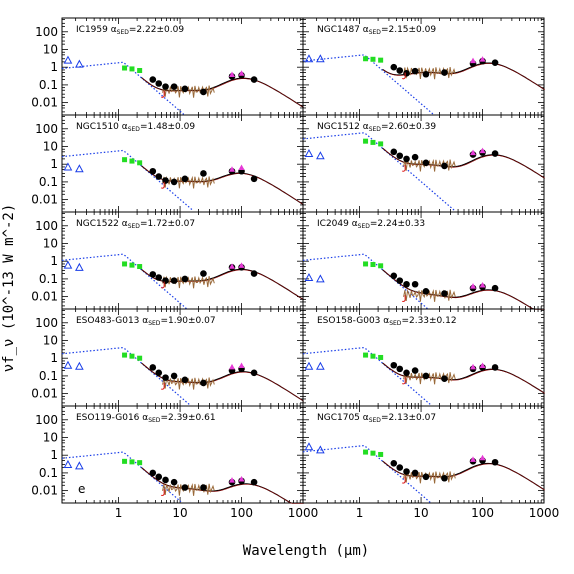  What do you see at coordinates (423, 260) in the screenshot?
I see `panel-ic2049: IC2049 αSED=2.24±0.33` at bounding box center [423, 260].